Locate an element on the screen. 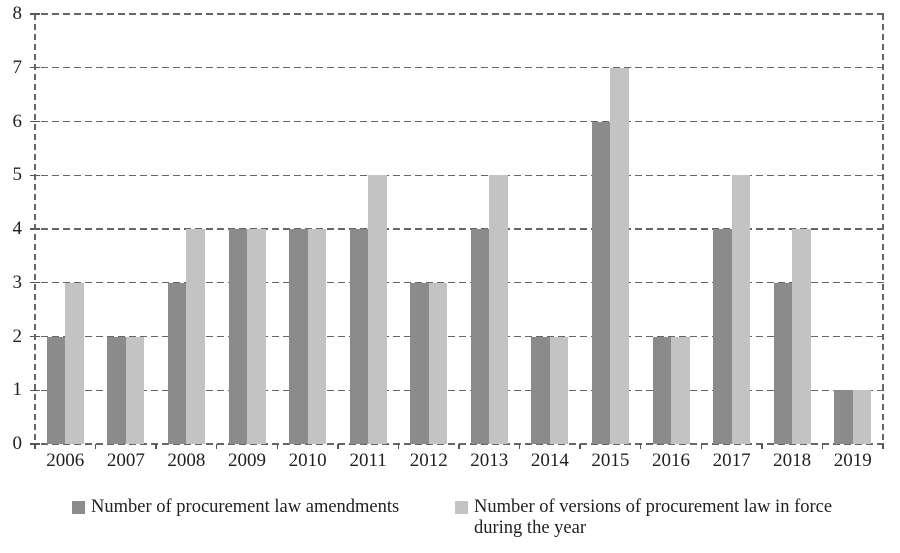  bar-series2-2006 is located at coordinates (74, 363).